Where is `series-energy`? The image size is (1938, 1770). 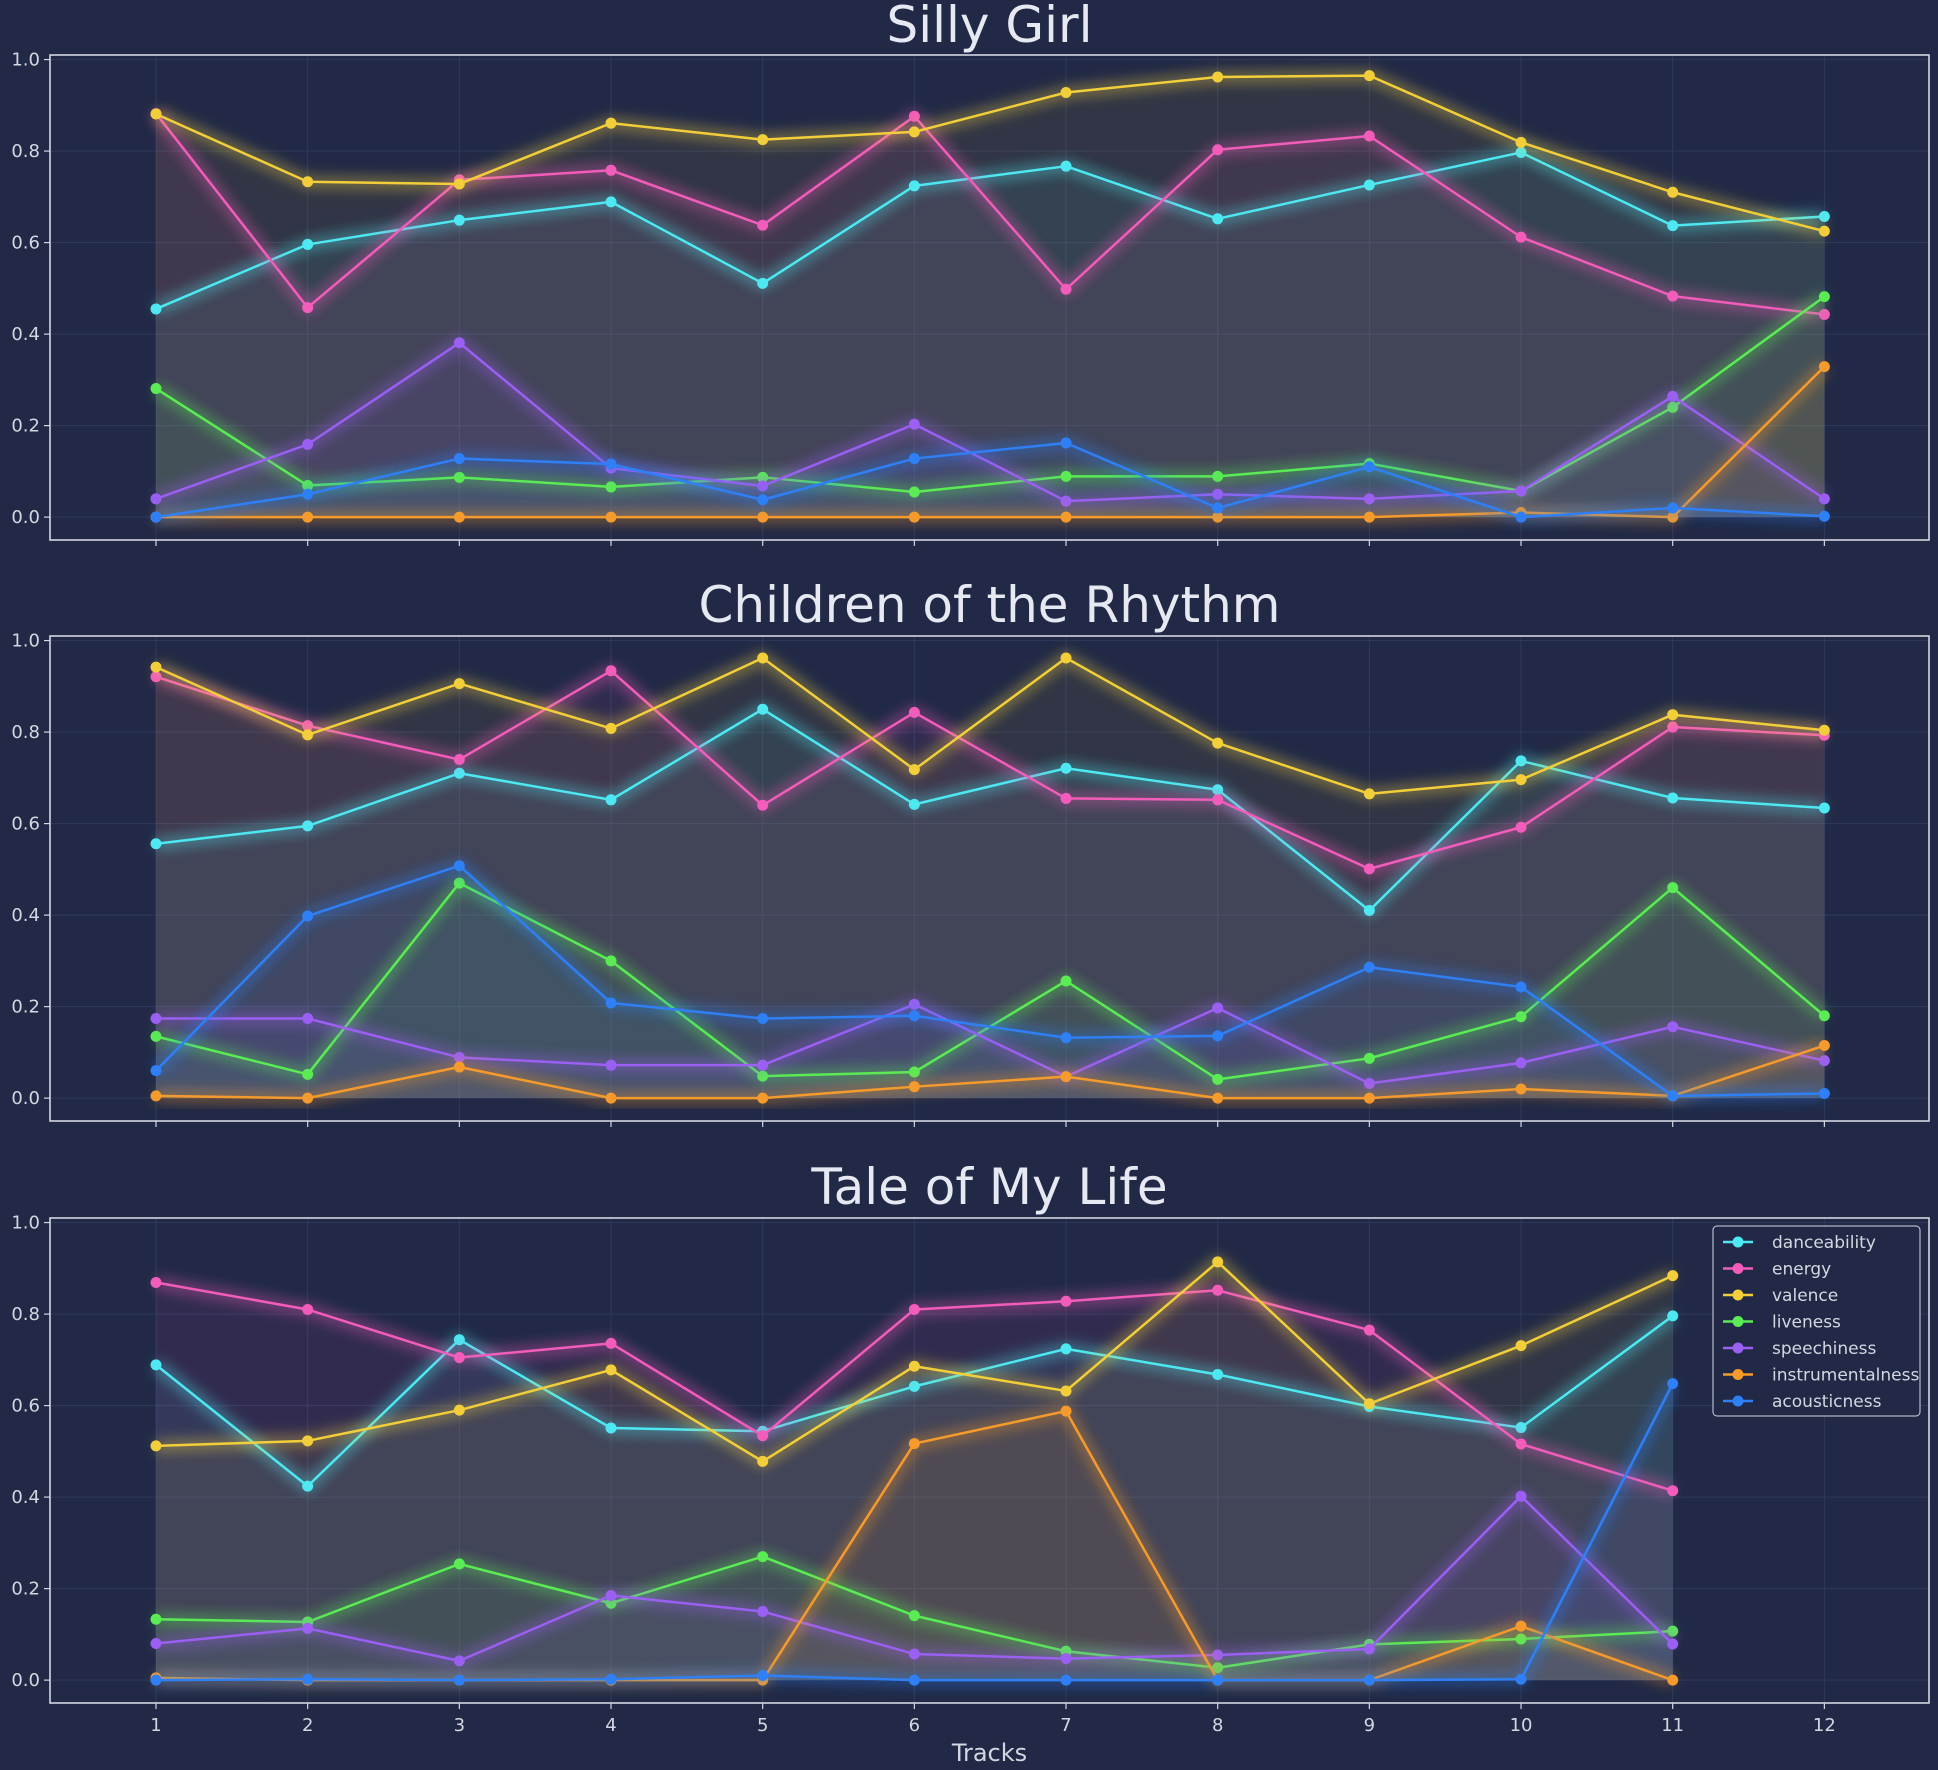 series-energy is located at coordinates (914, 1386).